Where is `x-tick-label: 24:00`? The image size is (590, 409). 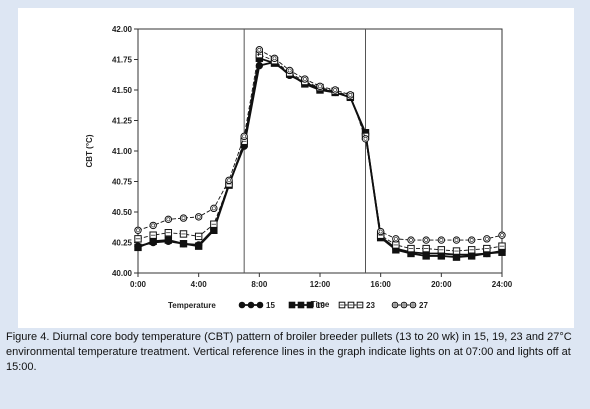 x-tick-label: 24:00 is located at coordinates (502, 284).